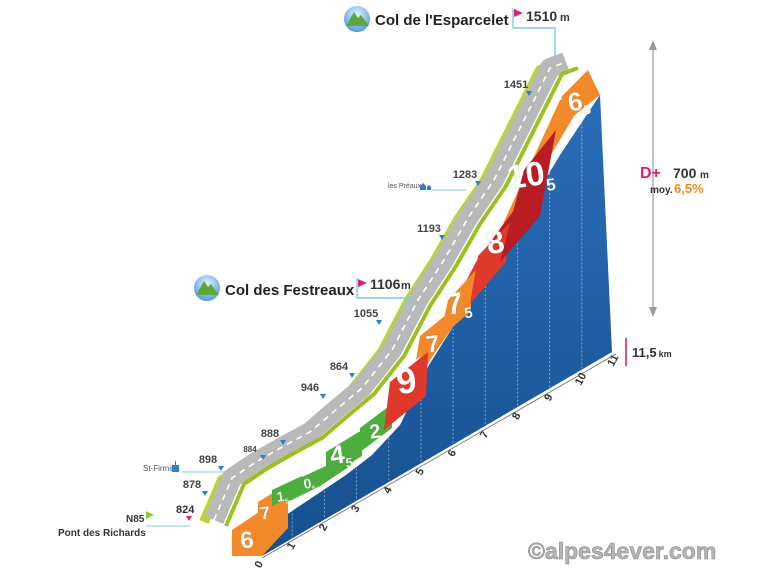 Image resolution: width=768 pixels, height=576 pixels. Describe the element at coordinates (465, 175) in the screenshot. I see `altitude-label: 1283` at that location.